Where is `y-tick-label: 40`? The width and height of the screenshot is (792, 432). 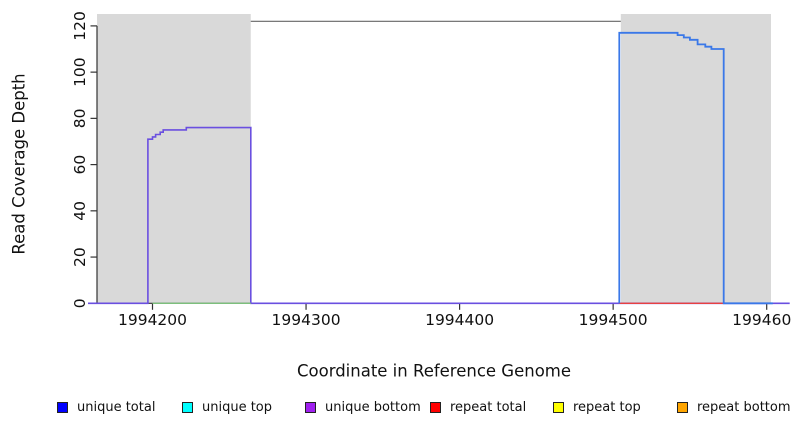 y-tick-label: 40 is located at coordinates (80, 211).